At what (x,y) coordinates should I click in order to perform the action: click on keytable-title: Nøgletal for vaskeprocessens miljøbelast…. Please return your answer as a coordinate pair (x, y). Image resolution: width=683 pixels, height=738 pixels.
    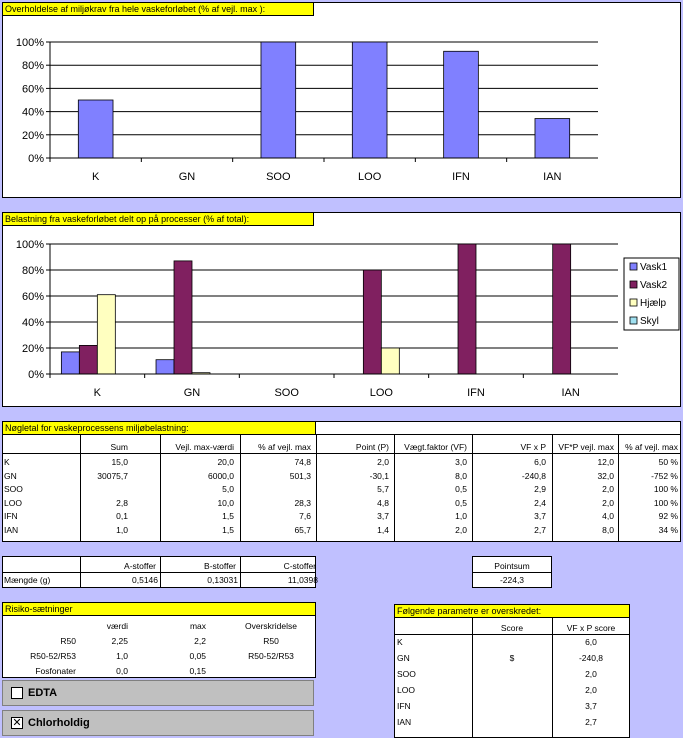
    Looking at the image, I should click on (159, 428).